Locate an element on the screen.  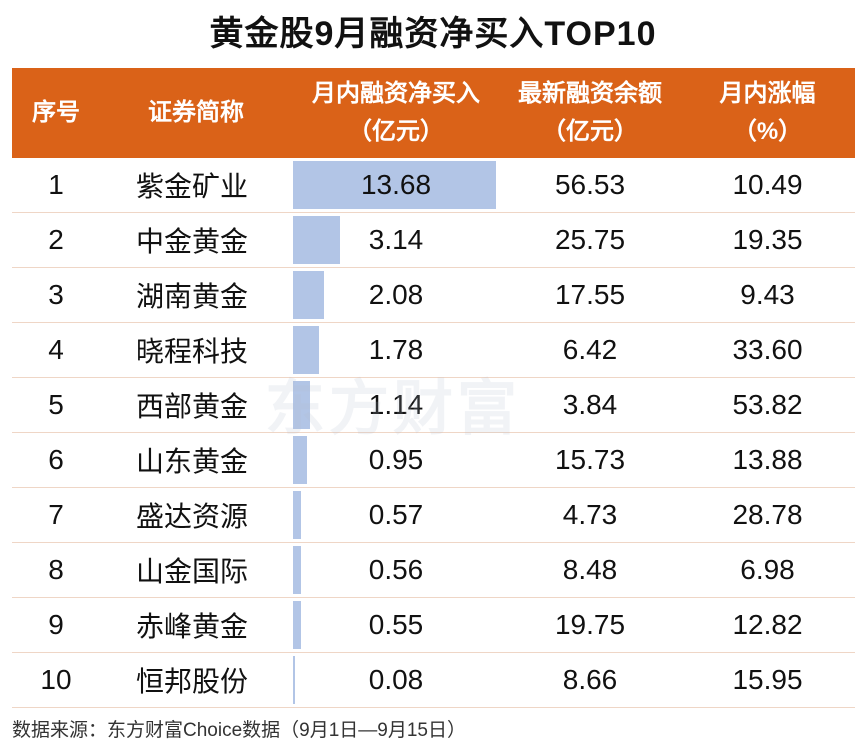
name-cell: 晓程科技 is located at coordinates (196, 350).